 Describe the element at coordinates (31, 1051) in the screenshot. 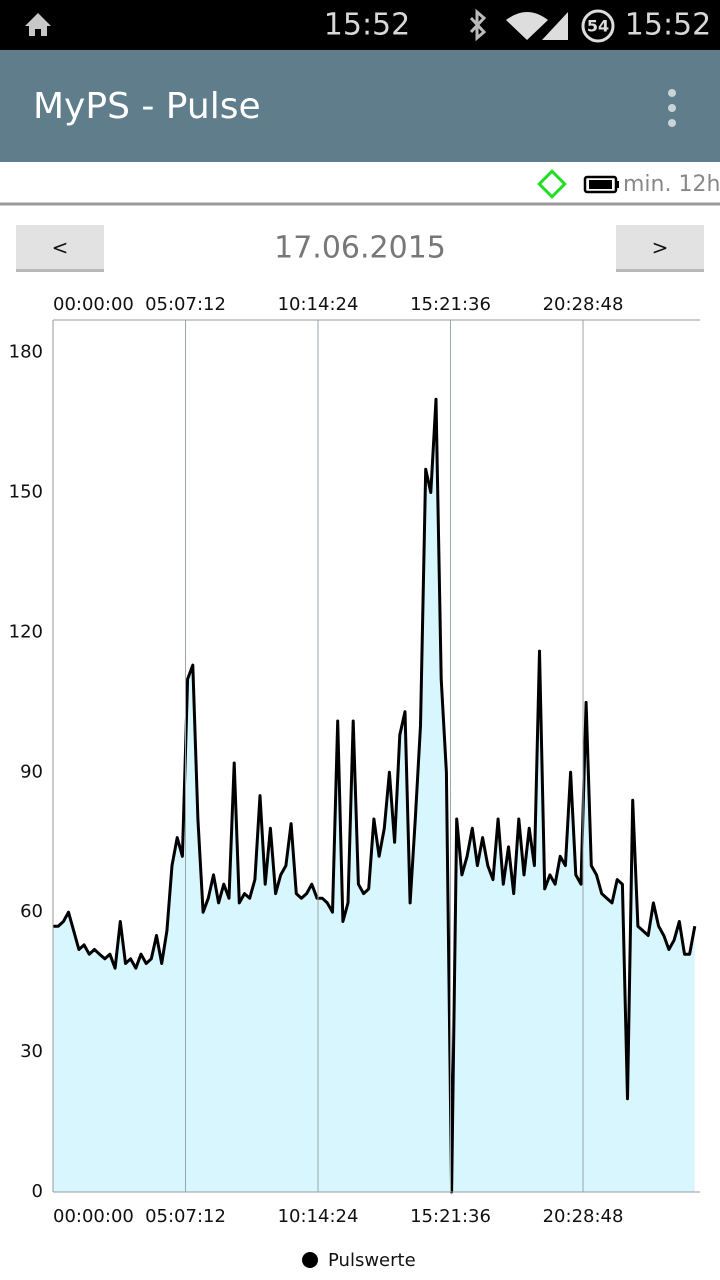

I see `y-tick-label: 30` at that location.